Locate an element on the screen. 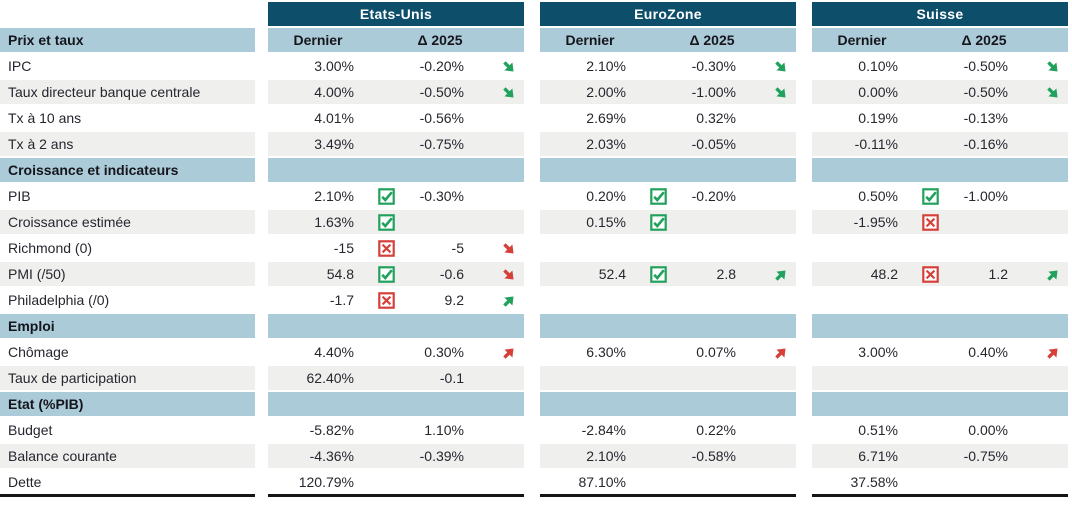 The image size is (1072, 506). ch-dernier-cell: 37.58% is located at coordinates (862, 483).